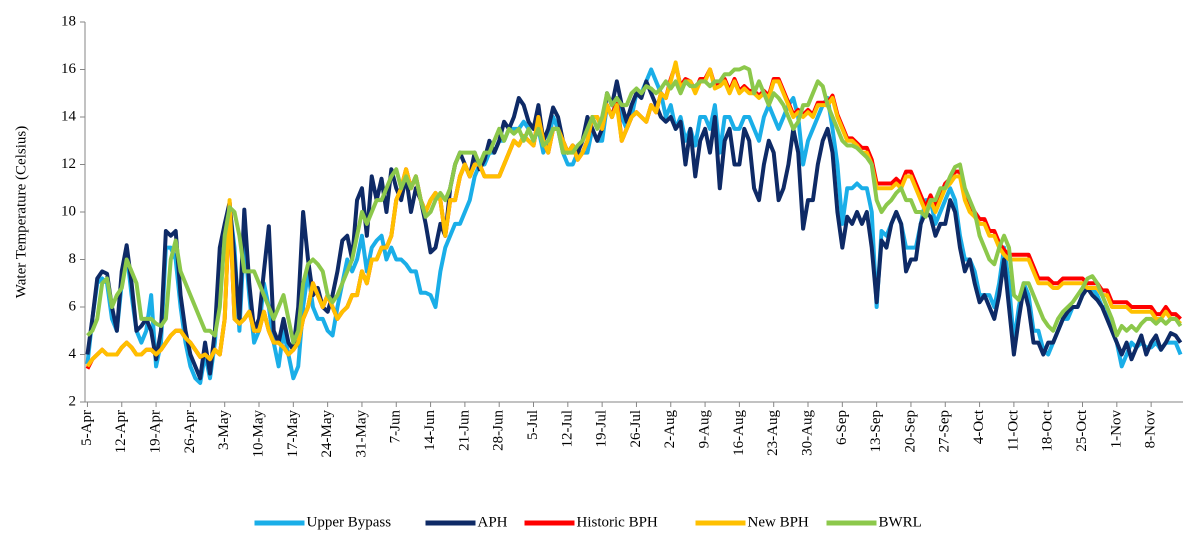 Image resolution: width=1186 pixels, height=542 pixels. What do you see at coordinates (493, 522) in the screenshot?
I see `legend-label: APH` at bounding box center [493, 522].